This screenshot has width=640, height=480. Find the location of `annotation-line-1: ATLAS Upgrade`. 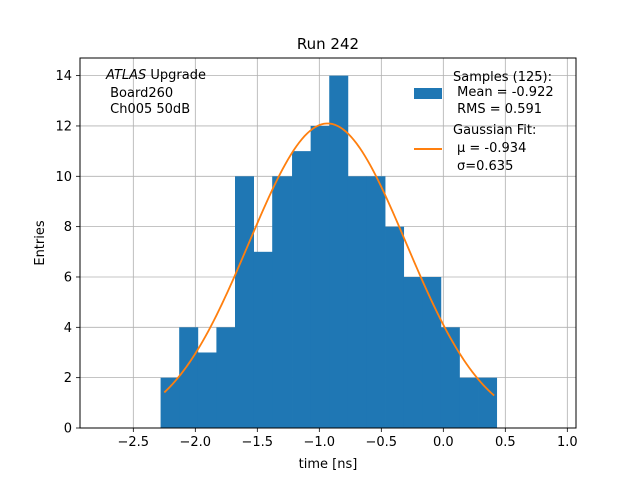

annotation-line-1: ATLAS Upgrade is located at coordinates (155, 75).